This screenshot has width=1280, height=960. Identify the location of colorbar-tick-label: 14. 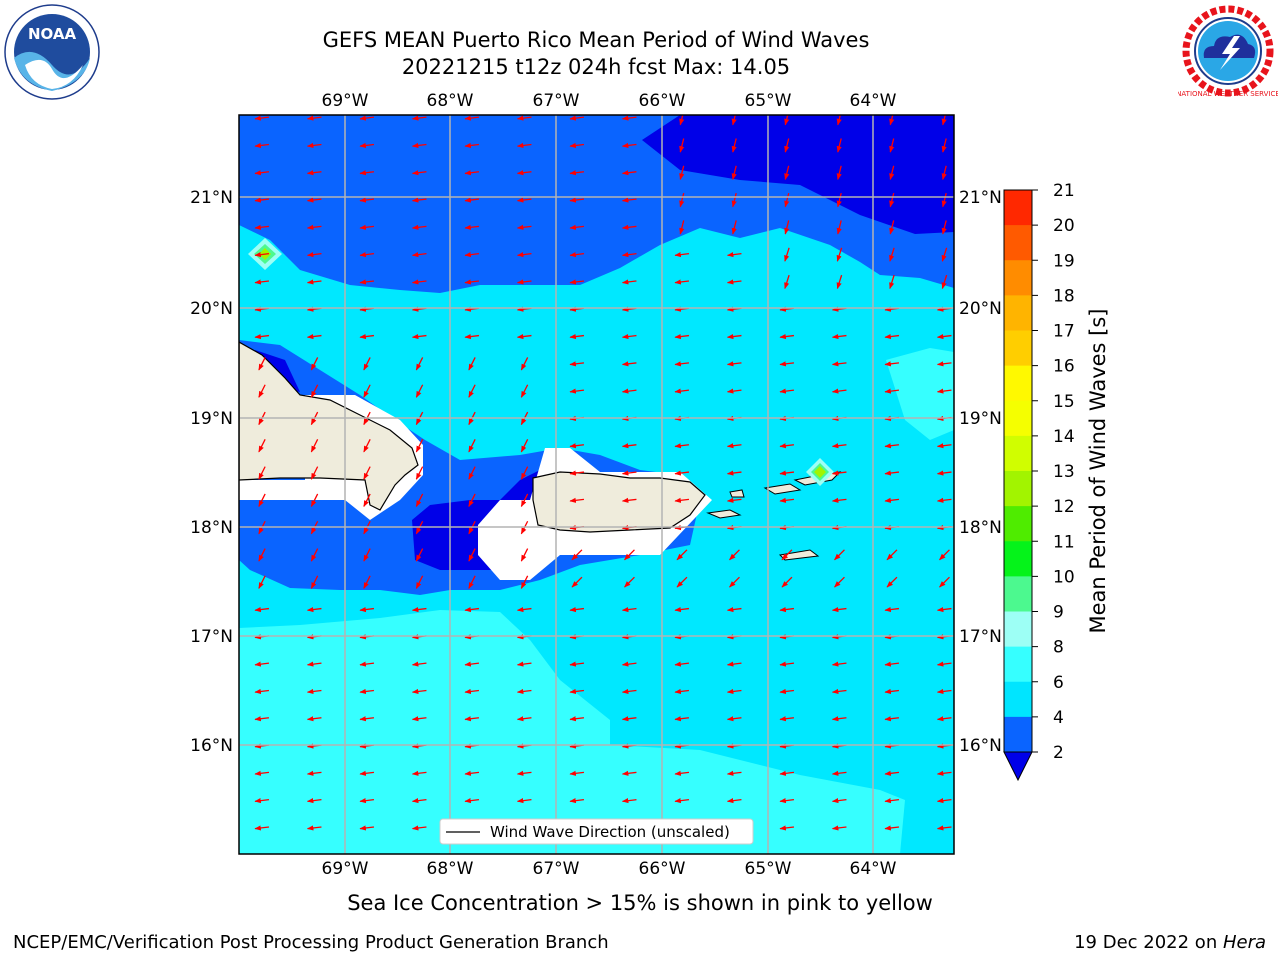
(1064, 437).